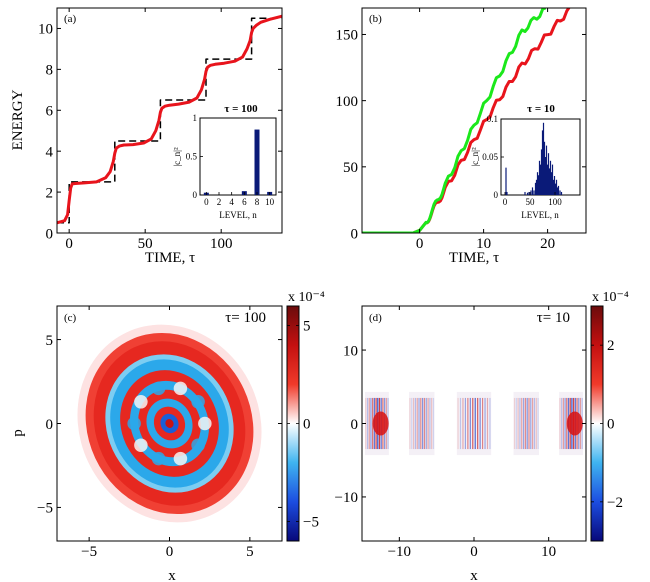  What do you see at coordinates (399, 552) in the screenshot?
I see `x-tick-label: −10` at bounding box center [399, 552].